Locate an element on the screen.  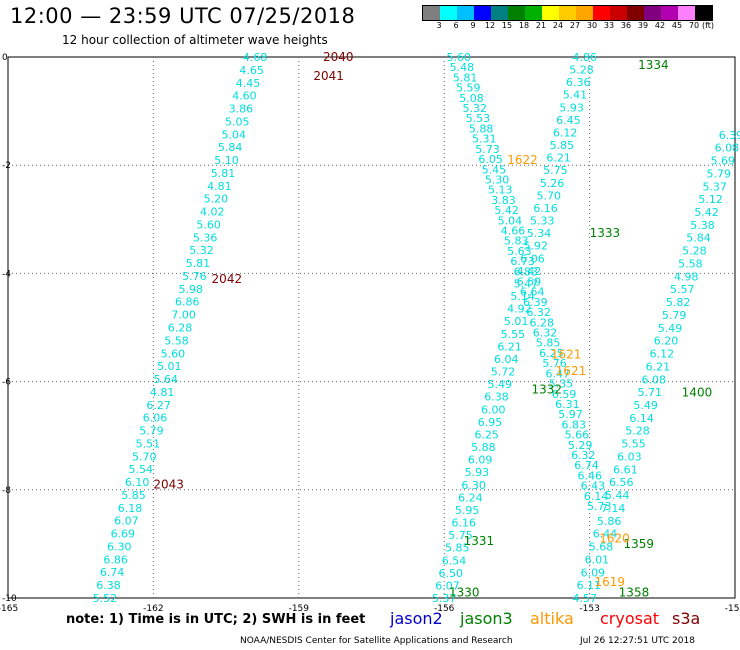
color-scale-bar is located at coordinates (567, 13).